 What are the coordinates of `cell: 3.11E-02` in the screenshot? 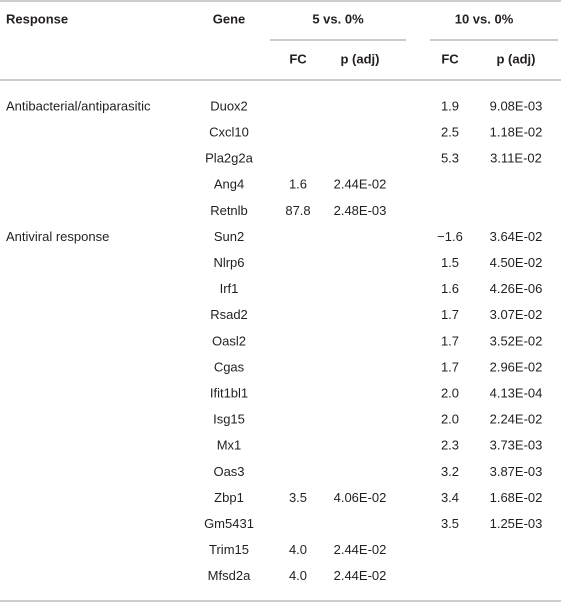 It's located at (516, 158).